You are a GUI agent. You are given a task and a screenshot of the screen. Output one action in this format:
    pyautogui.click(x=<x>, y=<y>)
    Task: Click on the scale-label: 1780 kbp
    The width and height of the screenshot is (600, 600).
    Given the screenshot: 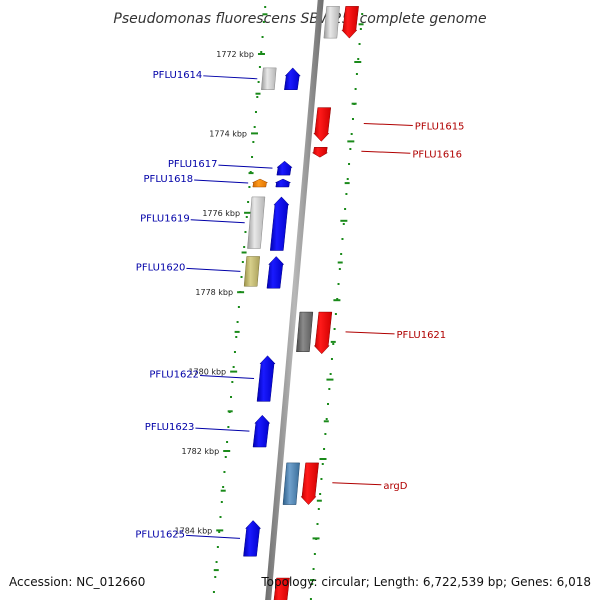 What is the action you would take?
    pyautogui.click(x=207, y=372)
    